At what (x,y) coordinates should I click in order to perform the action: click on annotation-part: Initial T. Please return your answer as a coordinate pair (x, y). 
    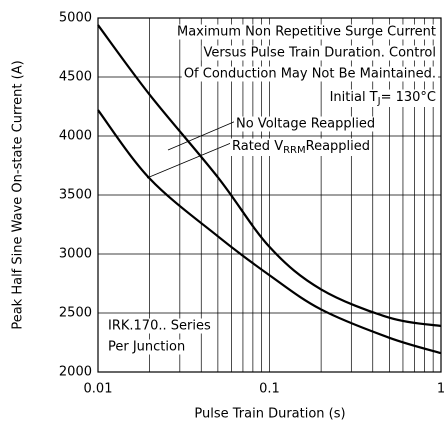
    Looking at the image, I should click on (354, 97).